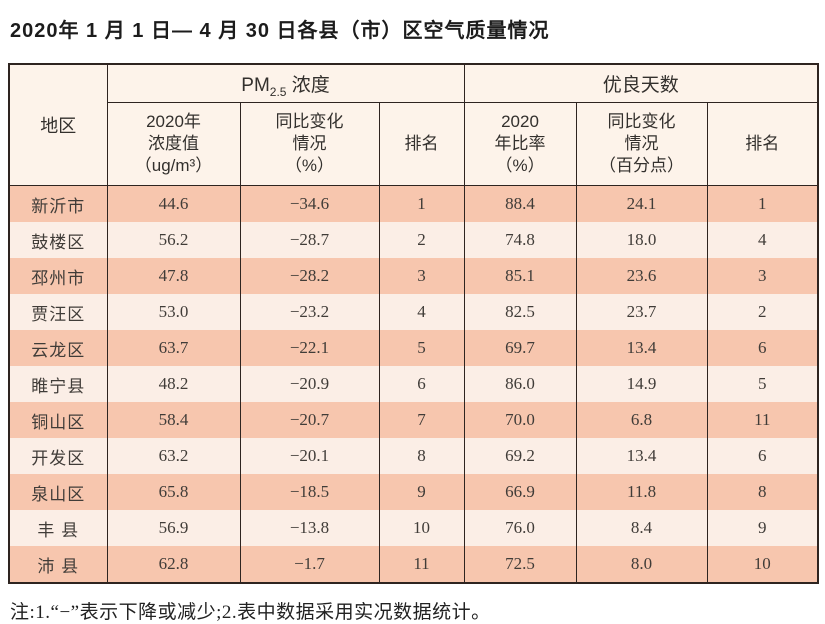 This screenshot has width=825, height=624. Describe the element at coordinates (173, 564) in the screenshot. I see `pm-value-cell: 62.8` at that location.